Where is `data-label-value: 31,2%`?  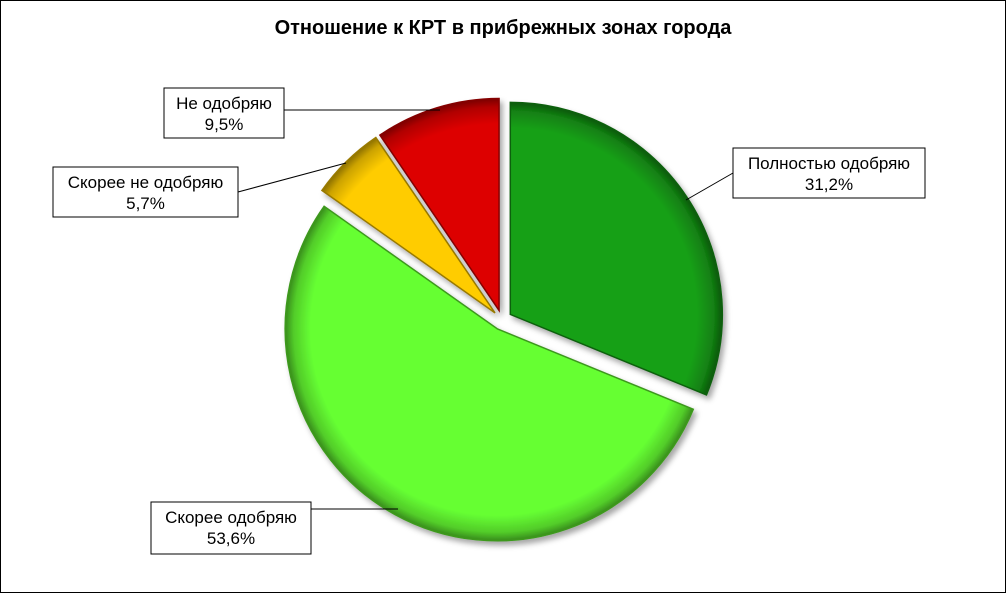 data-label-value: 31,2% is located at coordinates (829, 184).